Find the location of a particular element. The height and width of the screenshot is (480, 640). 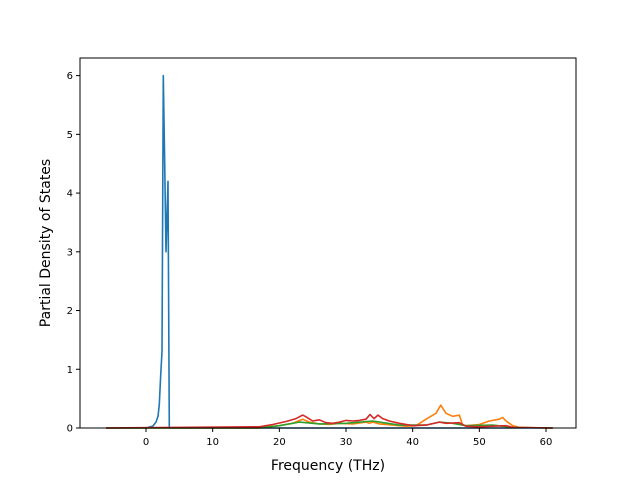

x-tick-label: 30 is located at coordinates (346, 442).